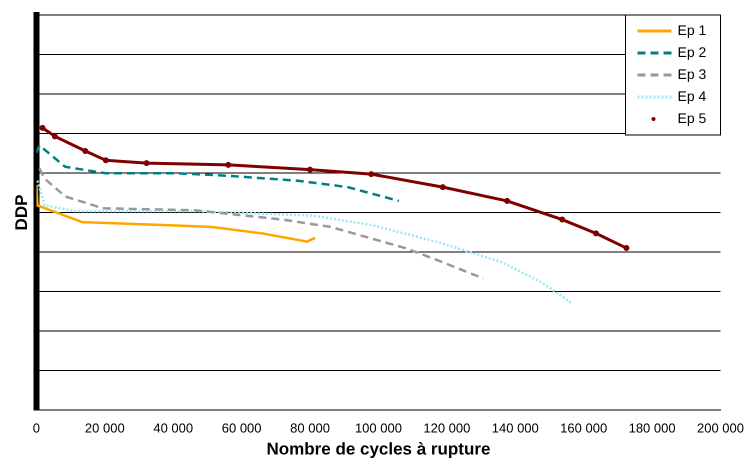  I want to click on x-tick-label: 60 000, so click(242, 428).